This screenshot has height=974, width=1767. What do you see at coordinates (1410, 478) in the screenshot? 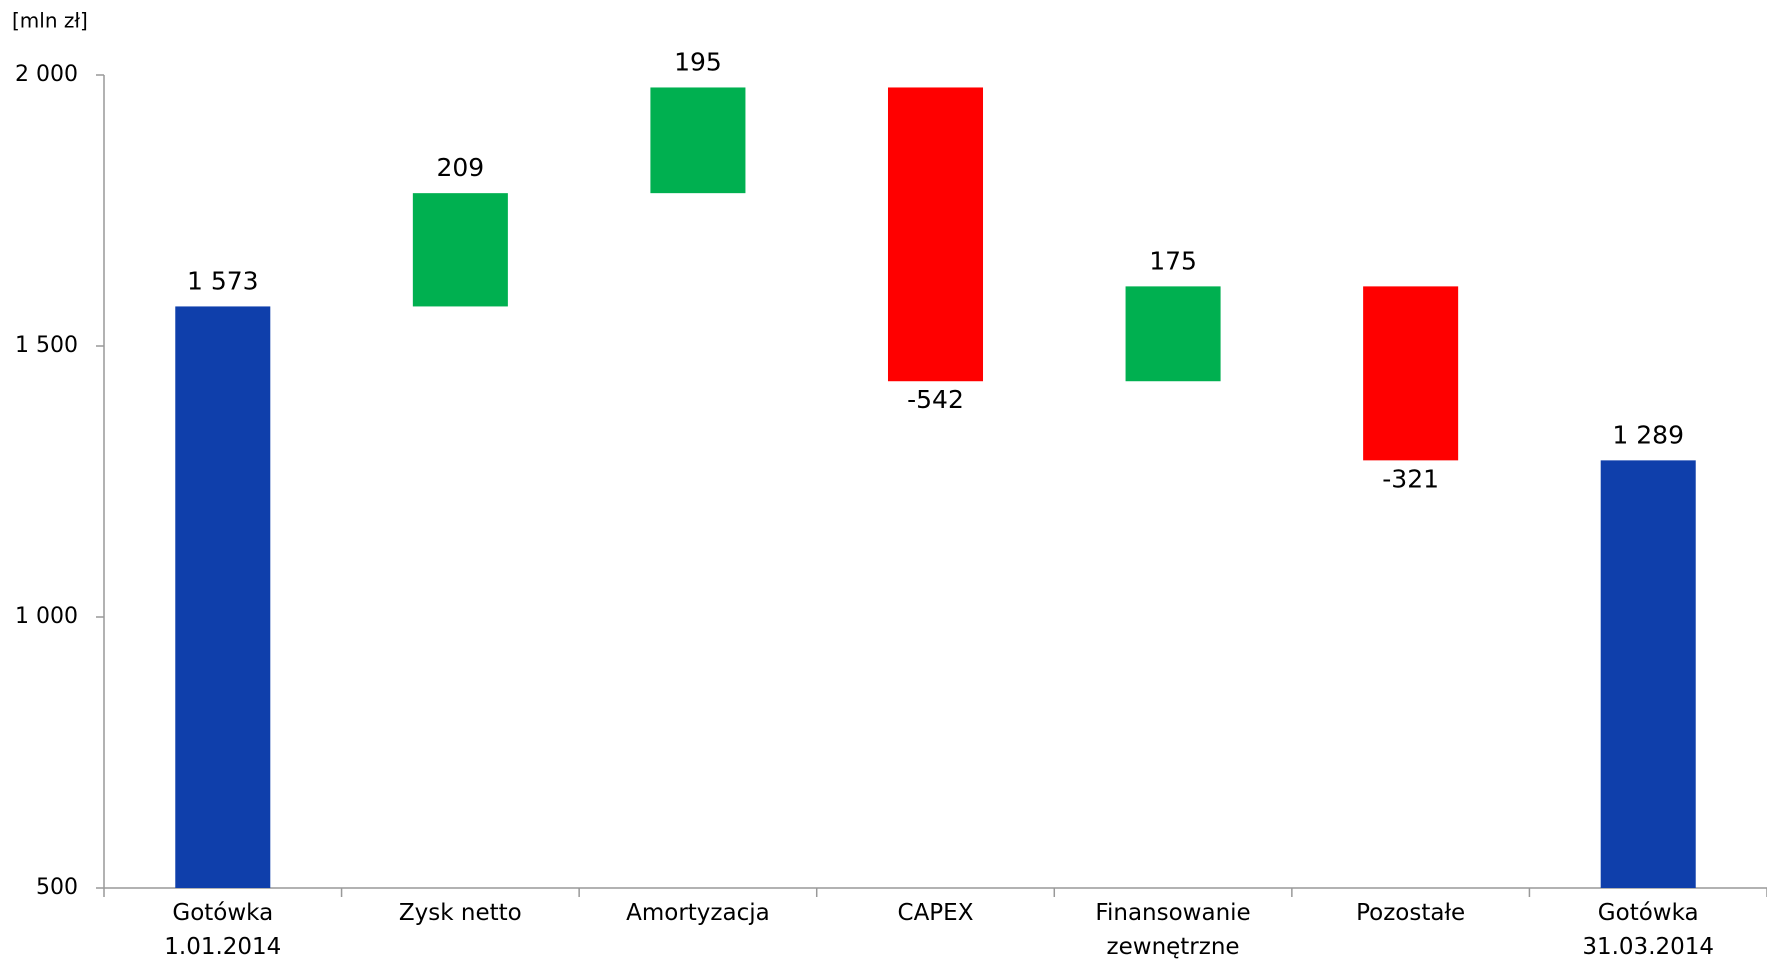
I see `data-label: -321` at bounding box center [1410, 478].